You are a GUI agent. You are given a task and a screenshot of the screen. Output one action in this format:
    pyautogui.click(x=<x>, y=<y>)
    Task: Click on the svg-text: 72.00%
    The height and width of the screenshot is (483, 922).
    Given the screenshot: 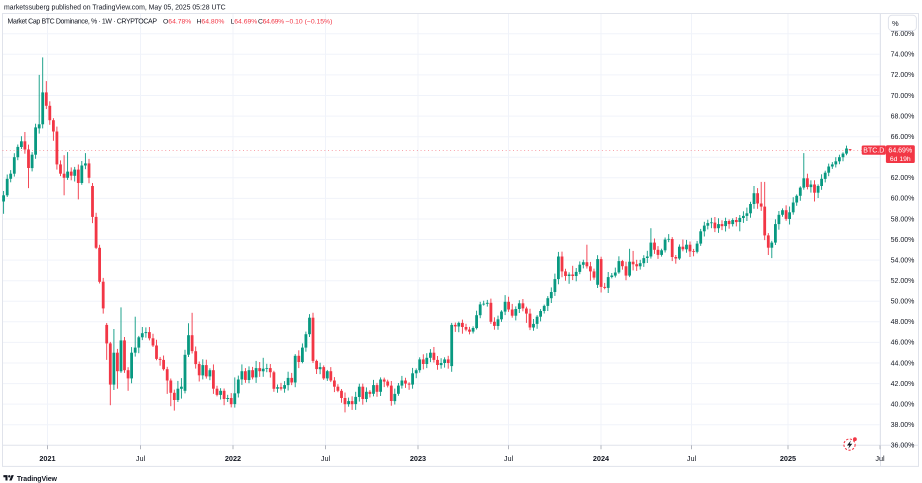 What is the action you would take?
    pyautogui.click(x=903, y=75)
    